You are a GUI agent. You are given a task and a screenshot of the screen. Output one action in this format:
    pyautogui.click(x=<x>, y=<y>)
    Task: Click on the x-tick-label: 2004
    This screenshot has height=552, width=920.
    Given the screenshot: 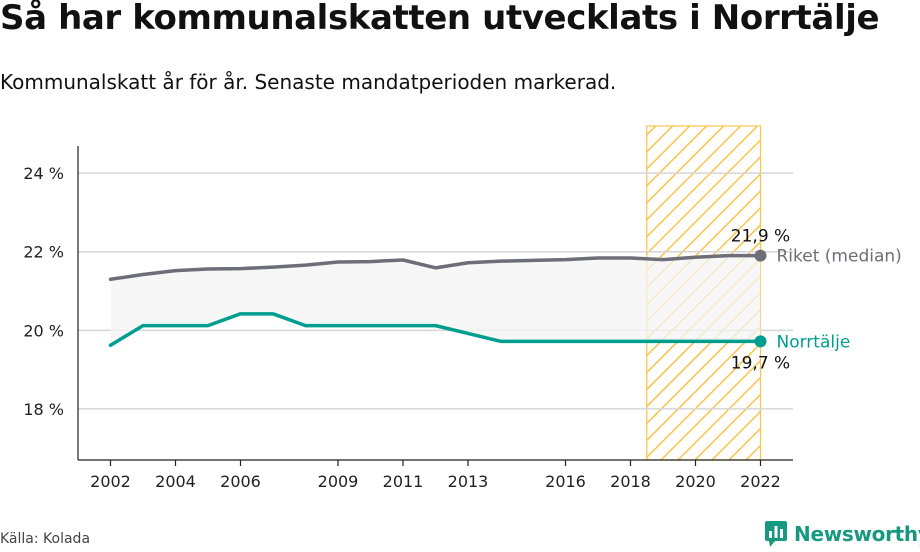 What is the action you would take?
    pyautogui.click(x=175, y=481)
    